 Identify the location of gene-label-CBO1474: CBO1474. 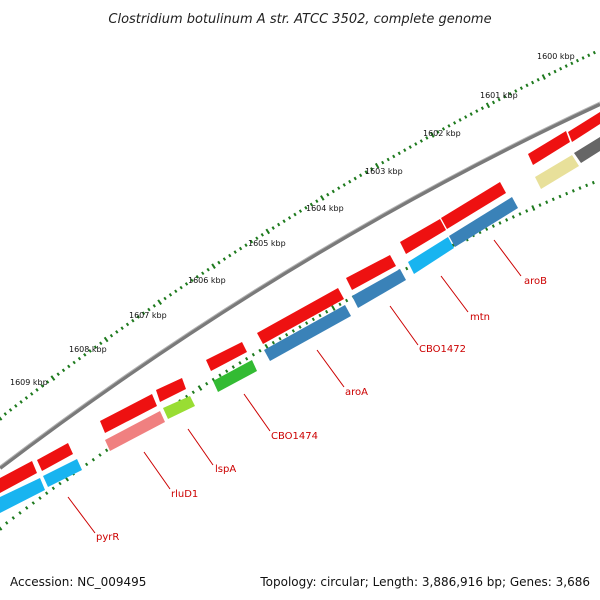
(294, 436).